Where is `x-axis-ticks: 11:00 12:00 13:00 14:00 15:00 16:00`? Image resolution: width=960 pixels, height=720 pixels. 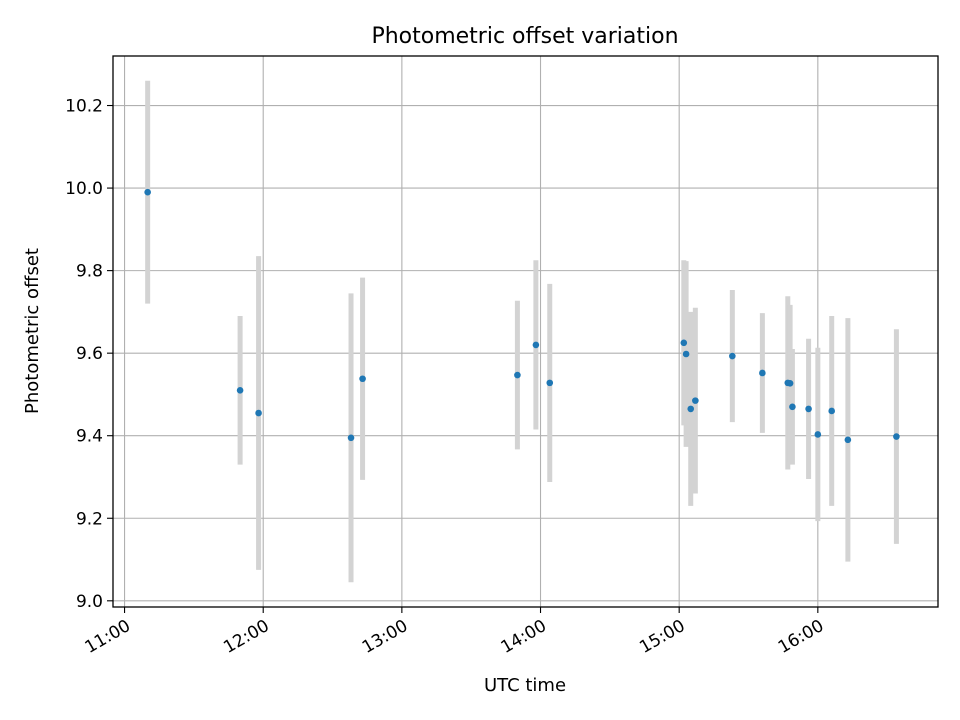 x-axis-ticks: 11:00 12:00 13:00 14:00 15:00 16:00 is located at coordinates (454, 632).